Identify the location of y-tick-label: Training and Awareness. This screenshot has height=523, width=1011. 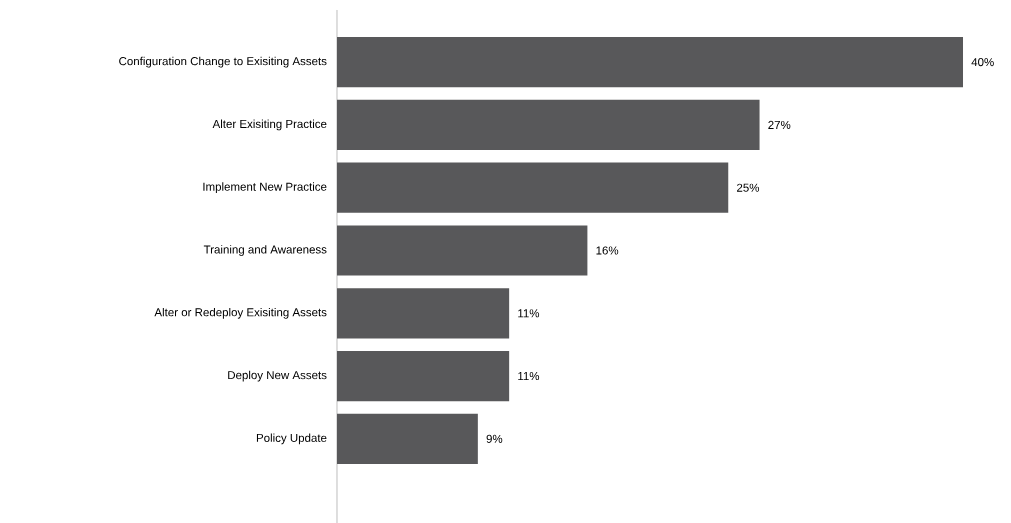
(265, 250).